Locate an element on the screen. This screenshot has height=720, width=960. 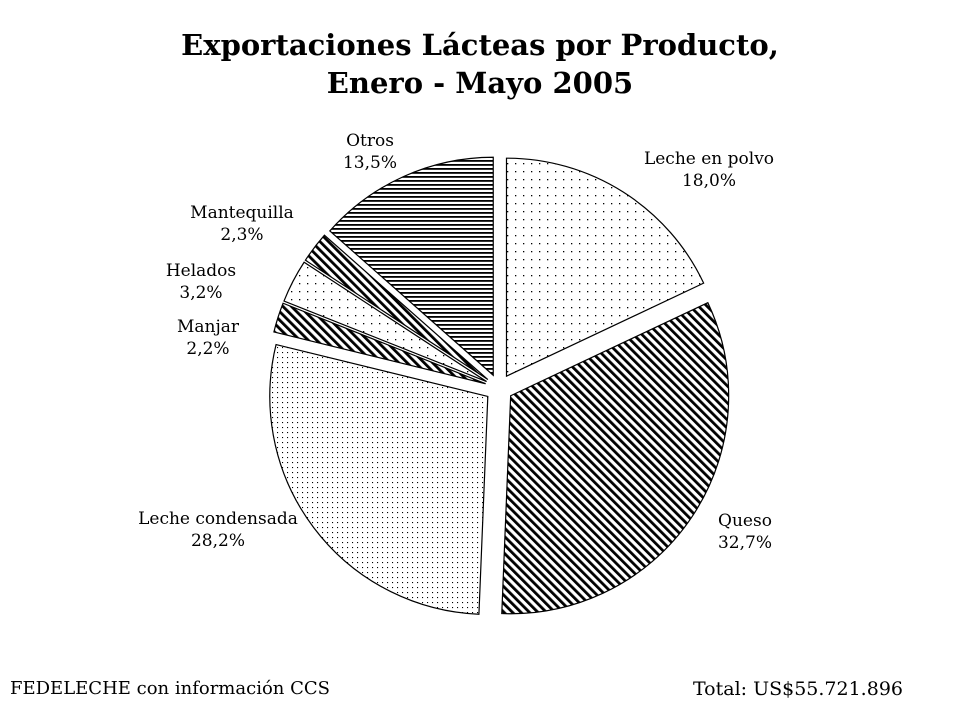
pie-slice-manjar is located at coordinates (379, 343).